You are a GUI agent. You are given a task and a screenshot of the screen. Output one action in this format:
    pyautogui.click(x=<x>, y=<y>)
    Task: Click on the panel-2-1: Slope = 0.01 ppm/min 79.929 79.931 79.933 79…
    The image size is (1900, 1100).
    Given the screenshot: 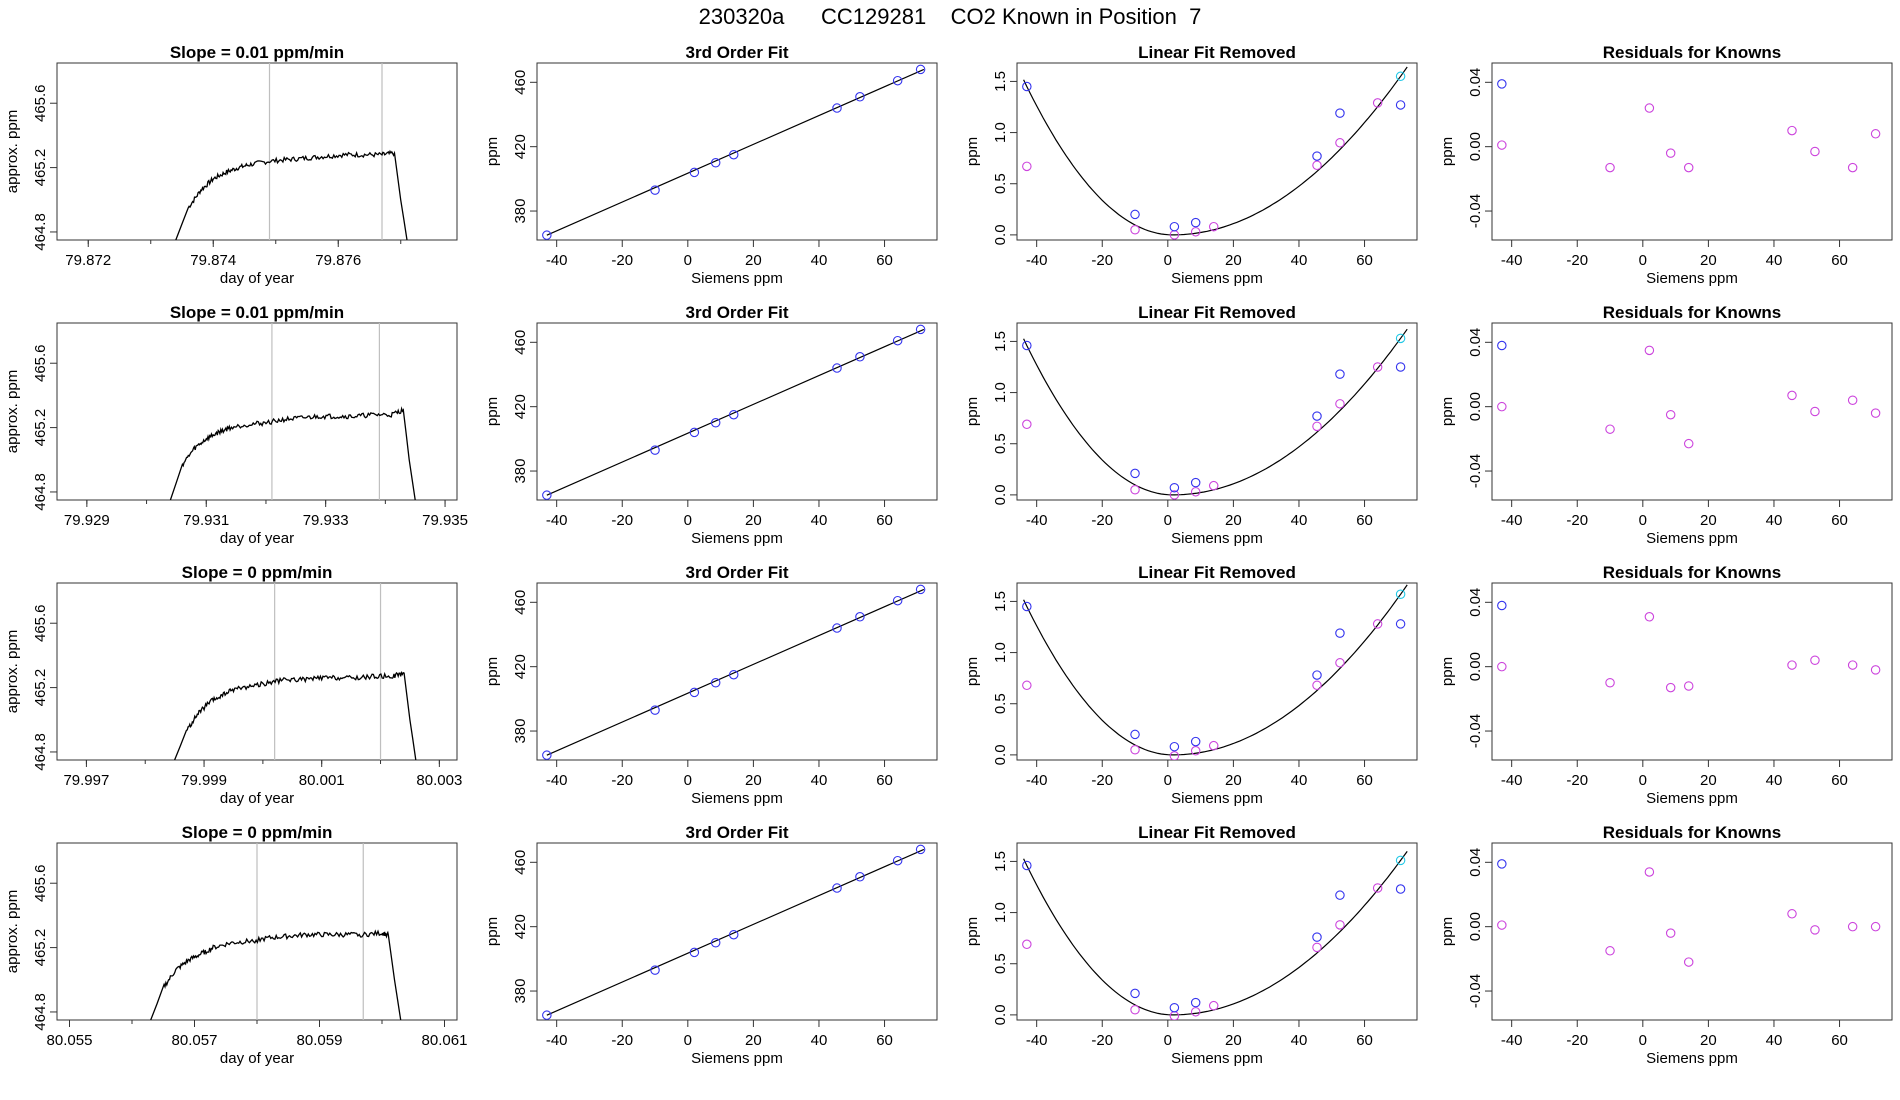 What is the action you would take?
    pyautogui.click(x=236, y=425)
    